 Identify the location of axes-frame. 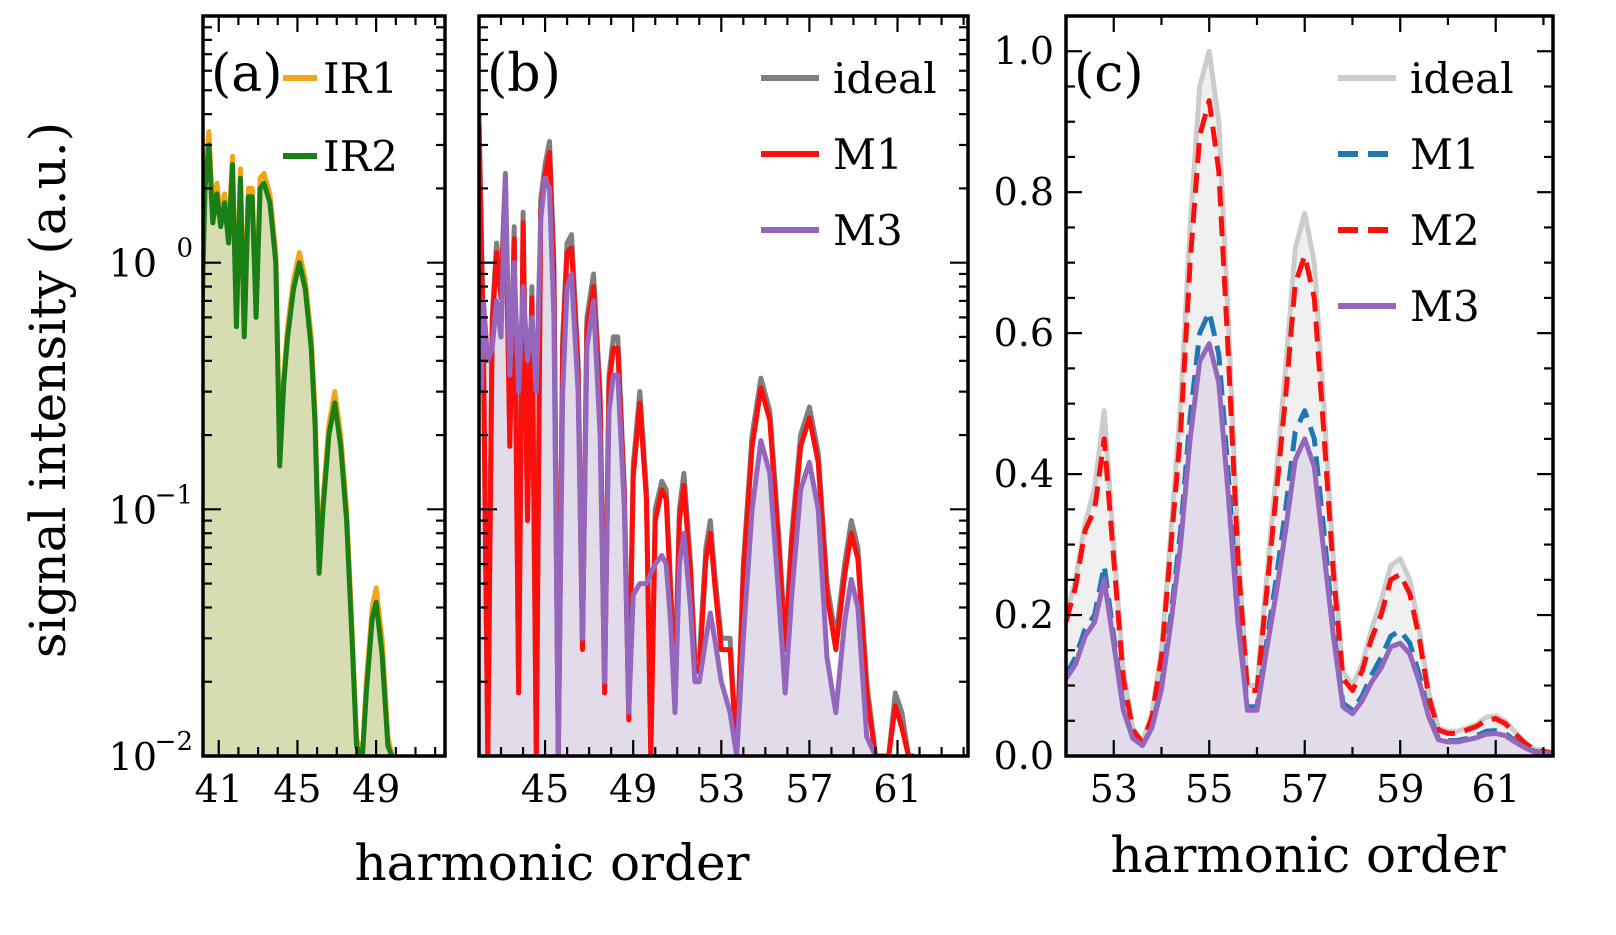
(324, 386).